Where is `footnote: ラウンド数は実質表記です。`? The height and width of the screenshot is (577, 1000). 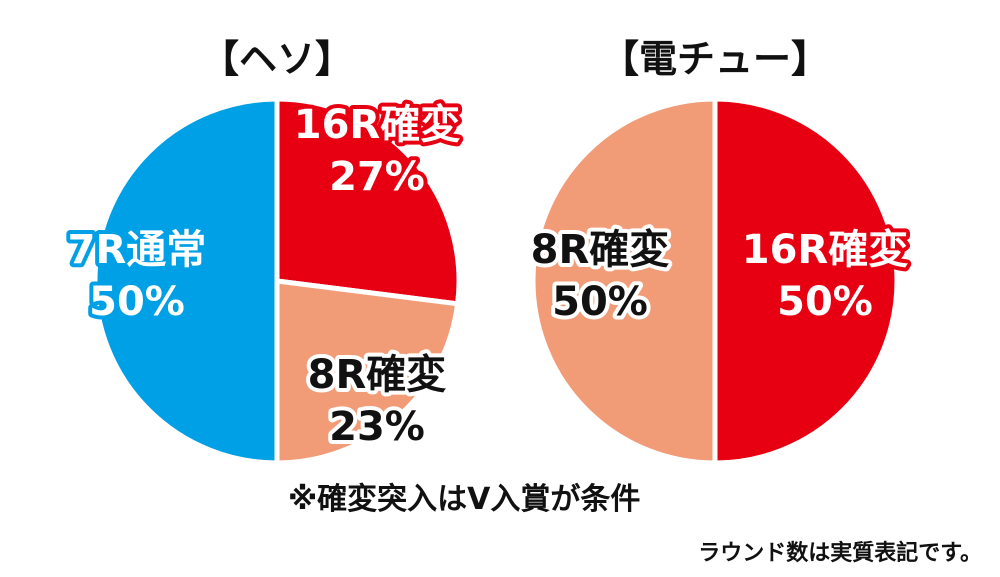 footnote: ラウンド数は実質表記です。 is located at coordinates (840, 553).